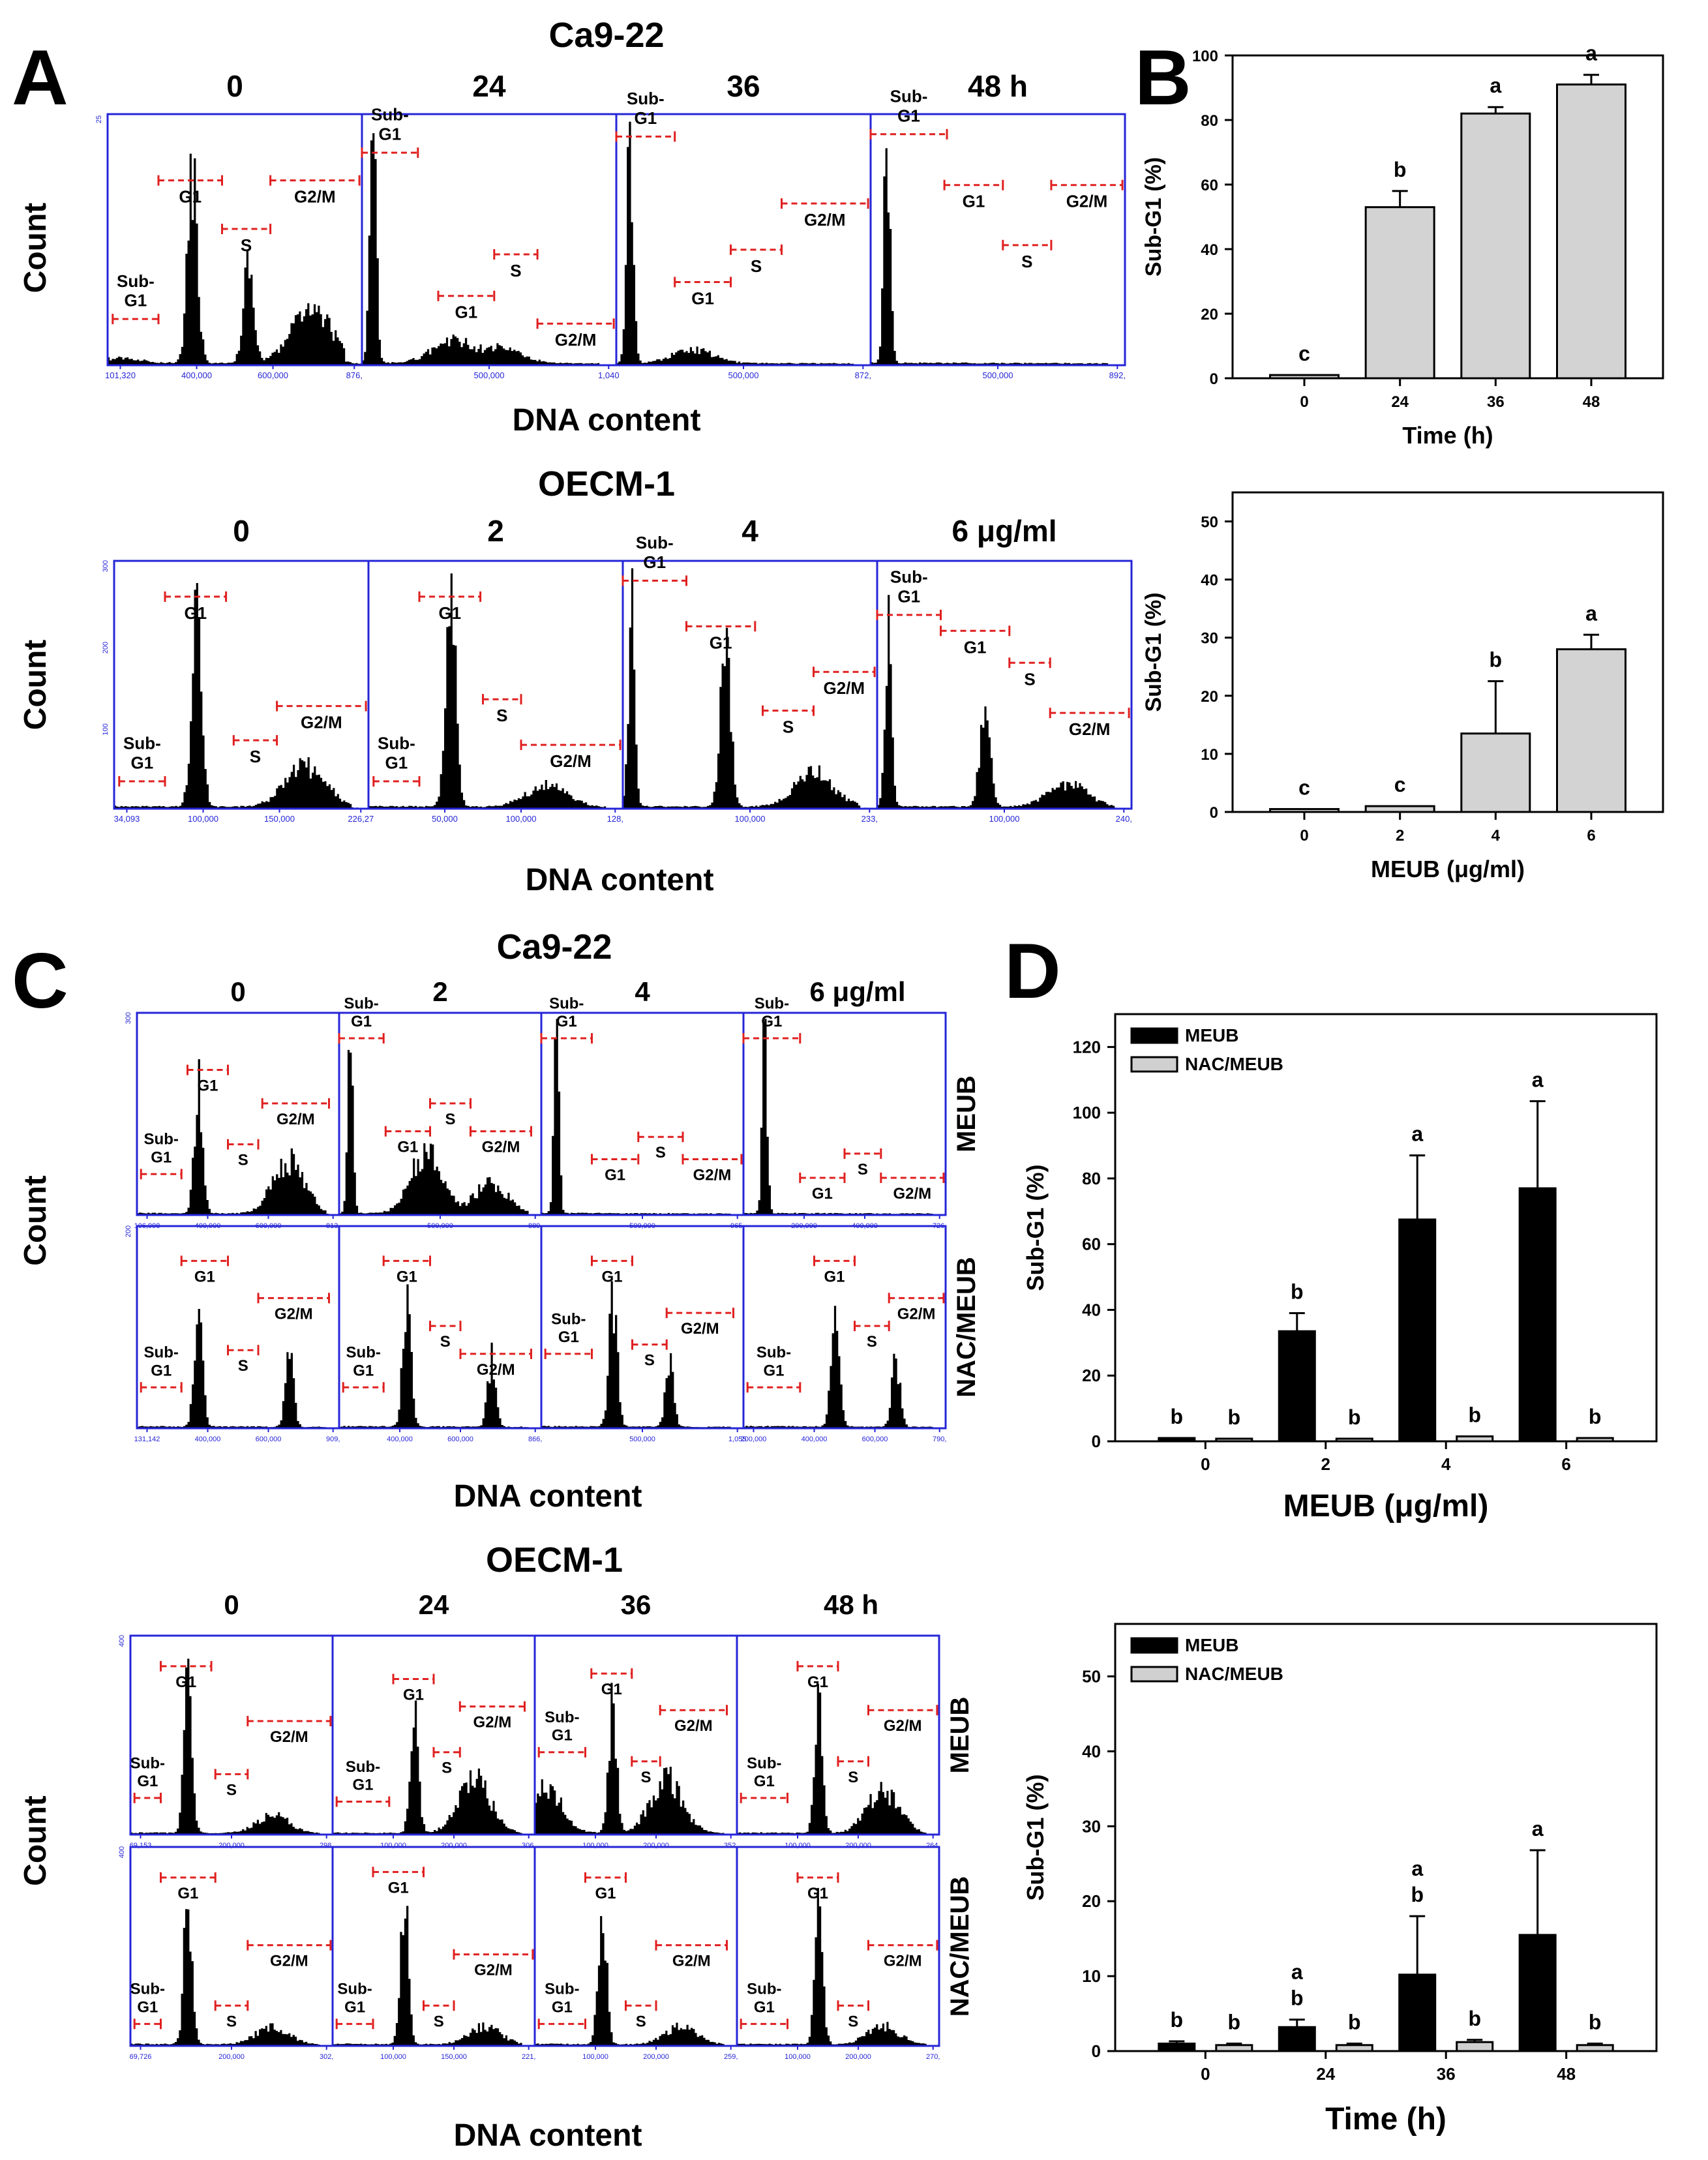 The image size is (1708, 2160). Describe the element at coordinates (863, 375) in the screenshot. I see `histogram-xtick-label: 872,` at that location.